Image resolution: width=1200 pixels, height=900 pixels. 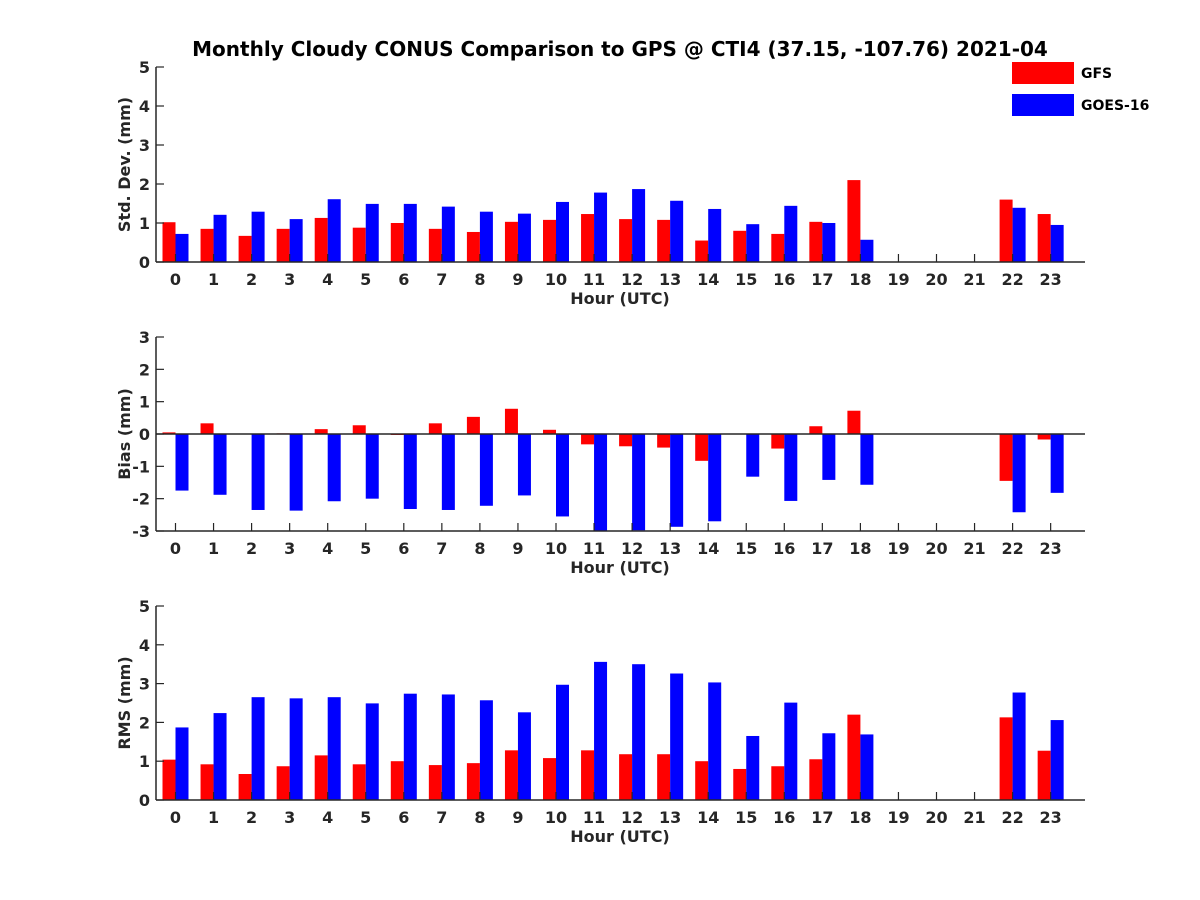 What do you see at coordinates (517, 817) in the screenshot?
I see `x-tick-label: 9` at bounding box center [517, 817].